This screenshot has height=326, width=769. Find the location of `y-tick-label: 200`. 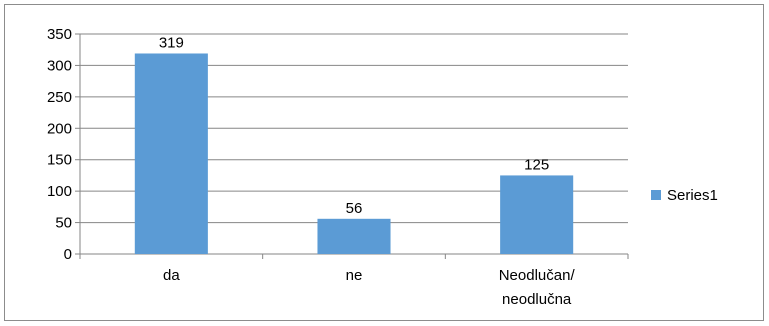

y-tick-label: 200 is located at coordinates (59, 128).